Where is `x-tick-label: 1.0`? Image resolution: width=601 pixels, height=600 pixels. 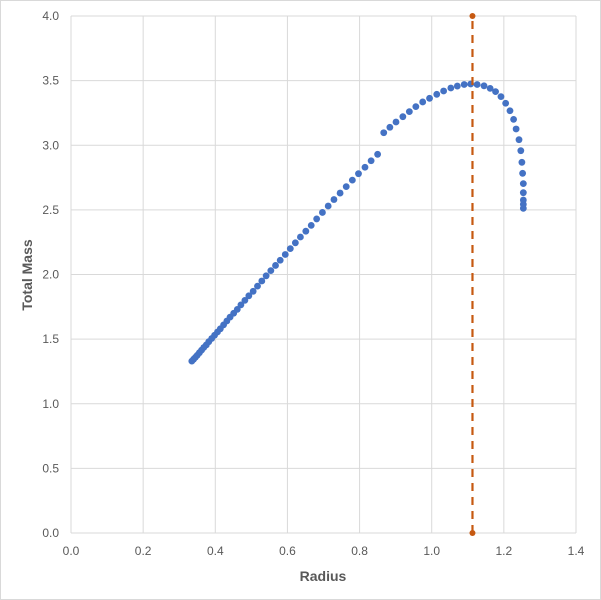
x-tick-label: 1.0 is located at coordinates (431, 551).